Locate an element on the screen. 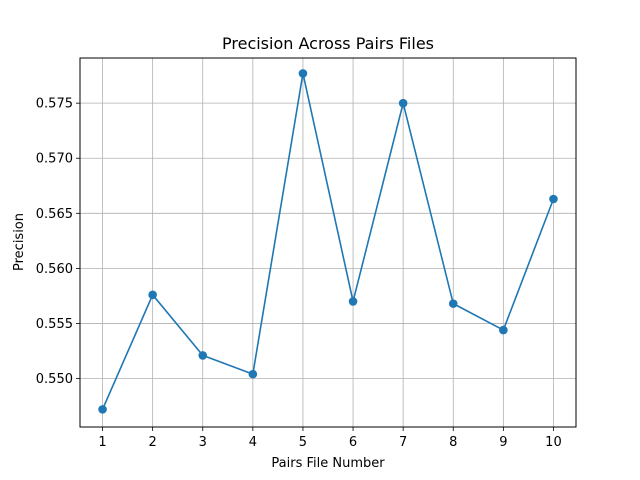 Image resolution: width=640 pixels, height=480 pixels. chart-title: Precision Across Pairs Files is located at coordinates (328, 43).